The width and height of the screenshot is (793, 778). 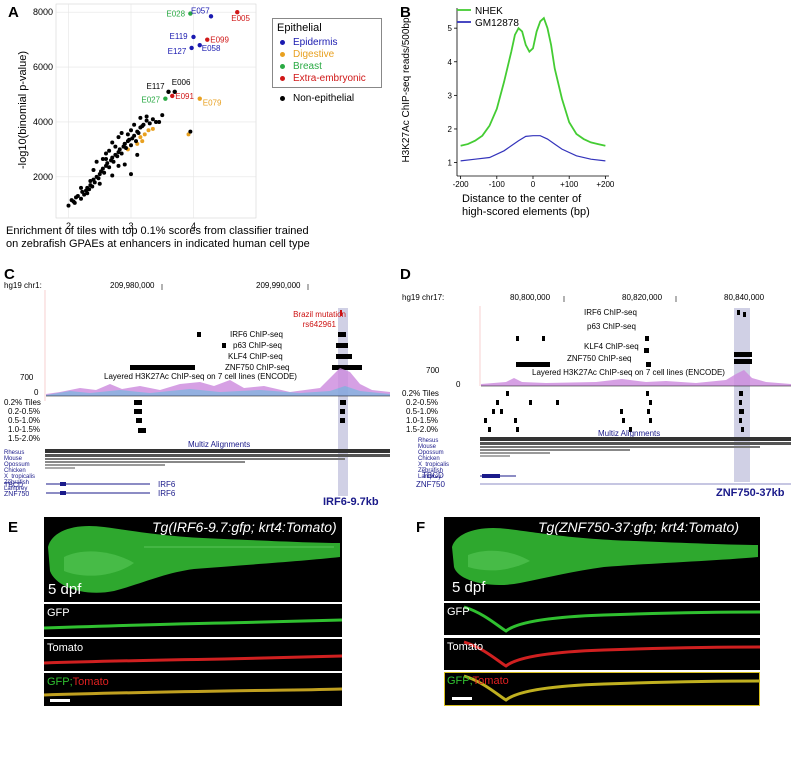 What do you see at coordinates (27, 377) in the screenshot?
I see `scale-max: 700` at bounding box center [27, 377].